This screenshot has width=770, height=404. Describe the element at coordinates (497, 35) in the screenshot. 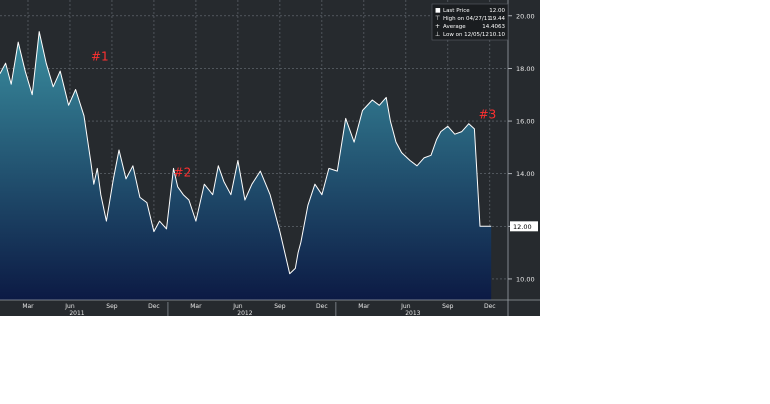

I see `legend-entry-value: 10.10` at that location.